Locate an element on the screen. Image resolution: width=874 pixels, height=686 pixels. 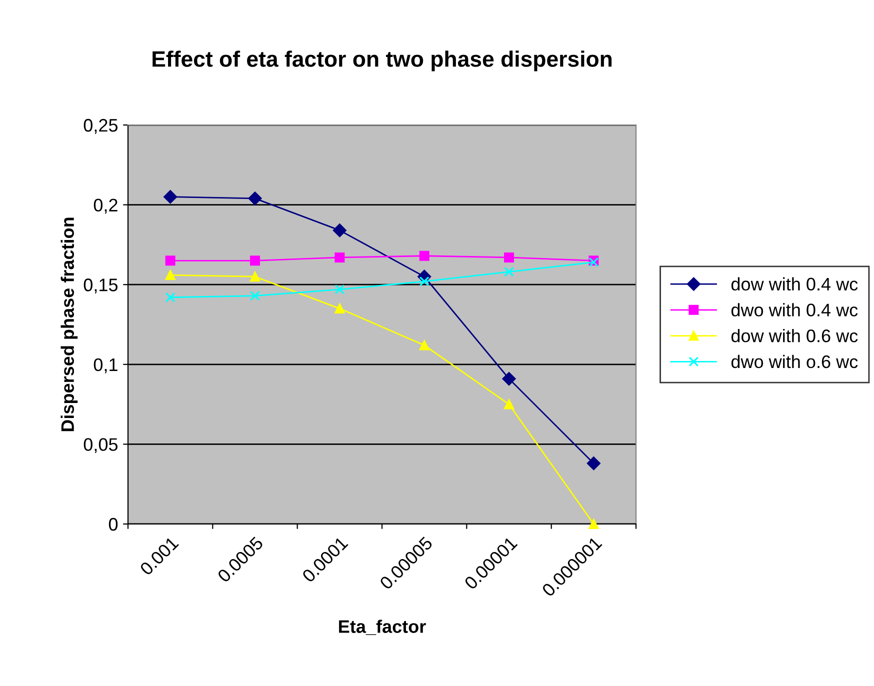
y-tick-label: 0,1 is located at coordinates (106, 366).